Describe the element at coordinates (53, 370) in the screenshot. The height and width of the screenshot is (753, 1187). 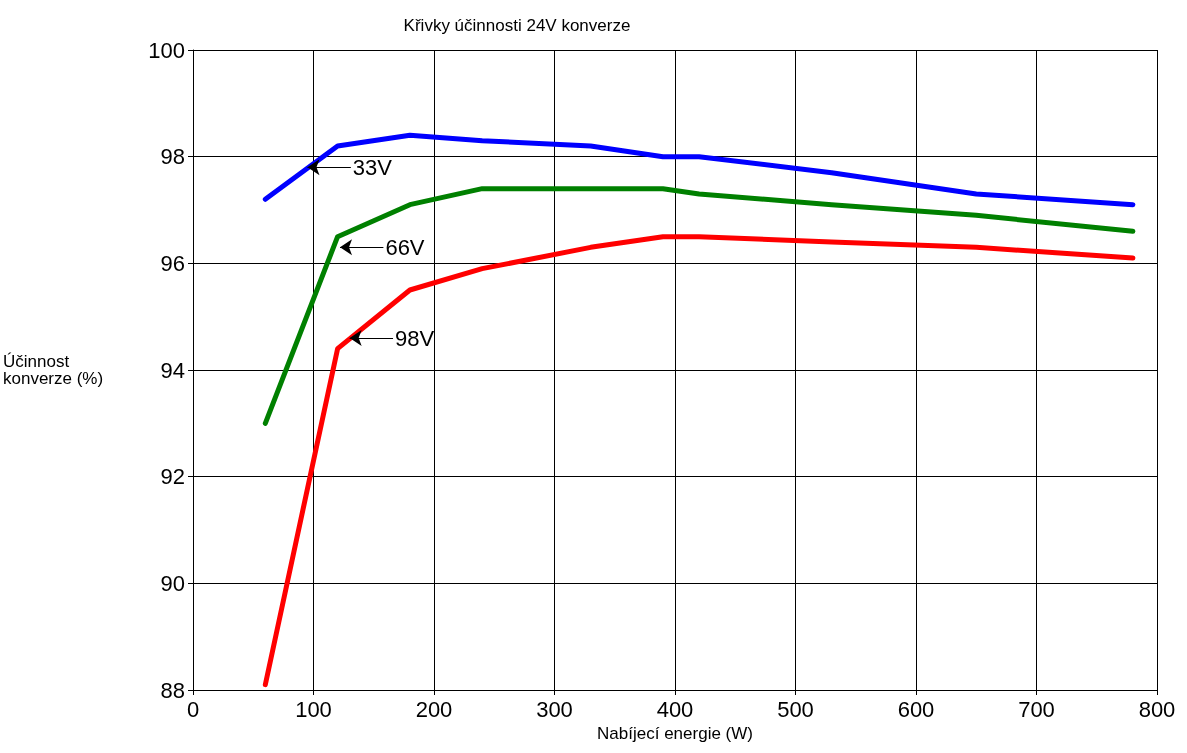
I see `y-axis-title: Účinnost konverze (%)` at that location.